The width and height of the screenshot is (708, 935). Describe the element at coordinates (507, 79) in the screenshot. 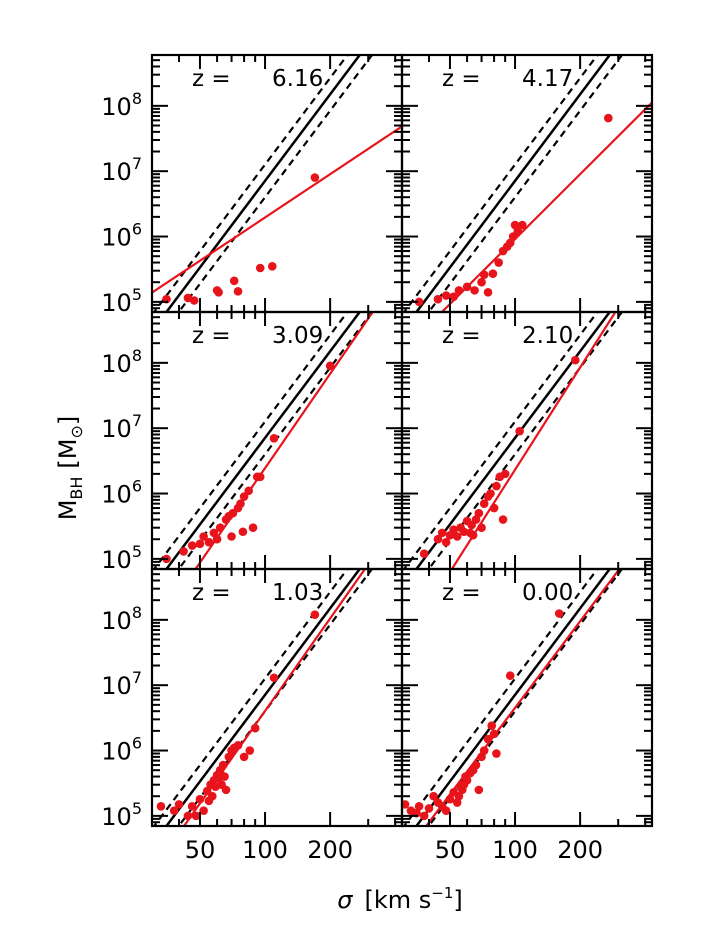

I see `redshift-label: z = 4.17` at that location.